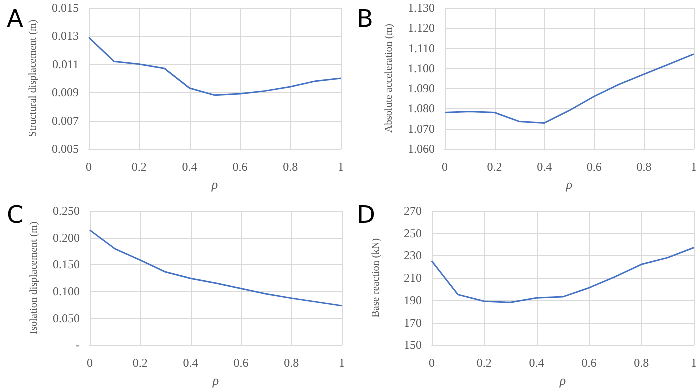  What do you see at coordinates (66, 211) in the screenshot?
I see `y-tick-label: 0.250` at bounding box center [66, 211].